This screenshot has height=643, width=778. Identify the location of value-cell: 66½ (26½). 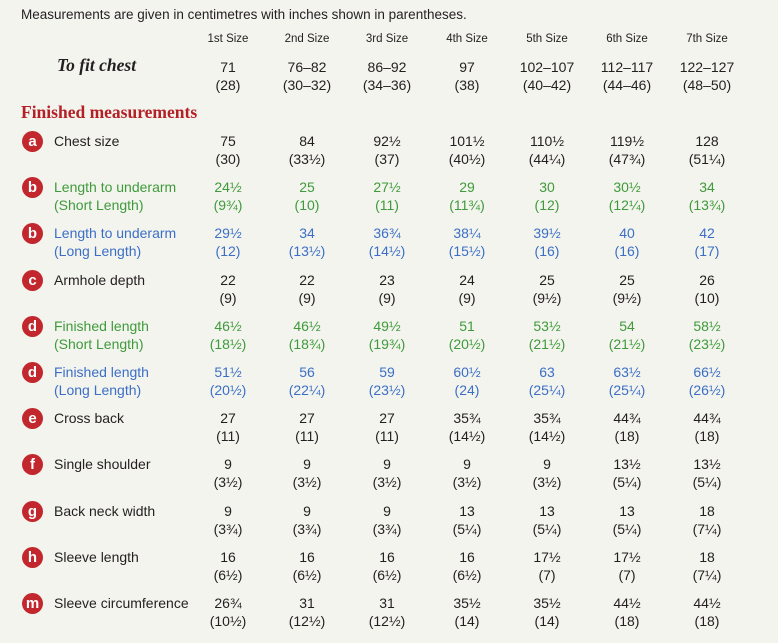
(707, 381).